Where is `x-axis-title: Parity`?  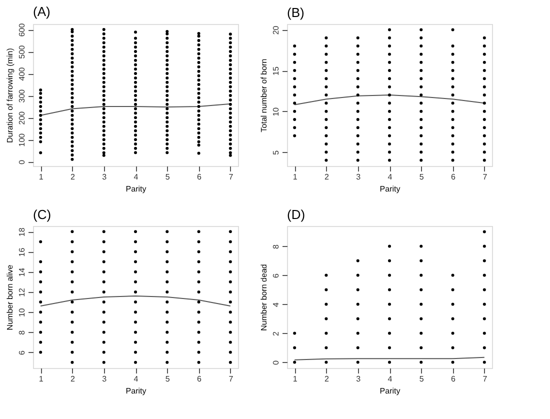 x-axis-title: Parity is located at coordinates (390, 189).